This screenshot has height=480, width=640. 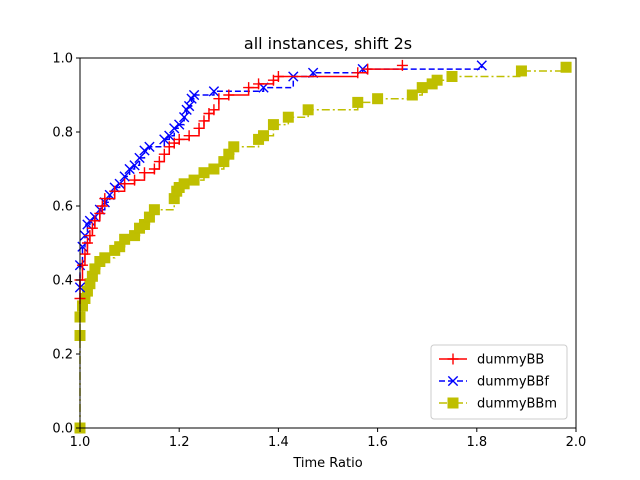 I want to click on y-axis: 0.0 0.2 0.4 0.6 0.8 1.0, so click(x=66, y=244).